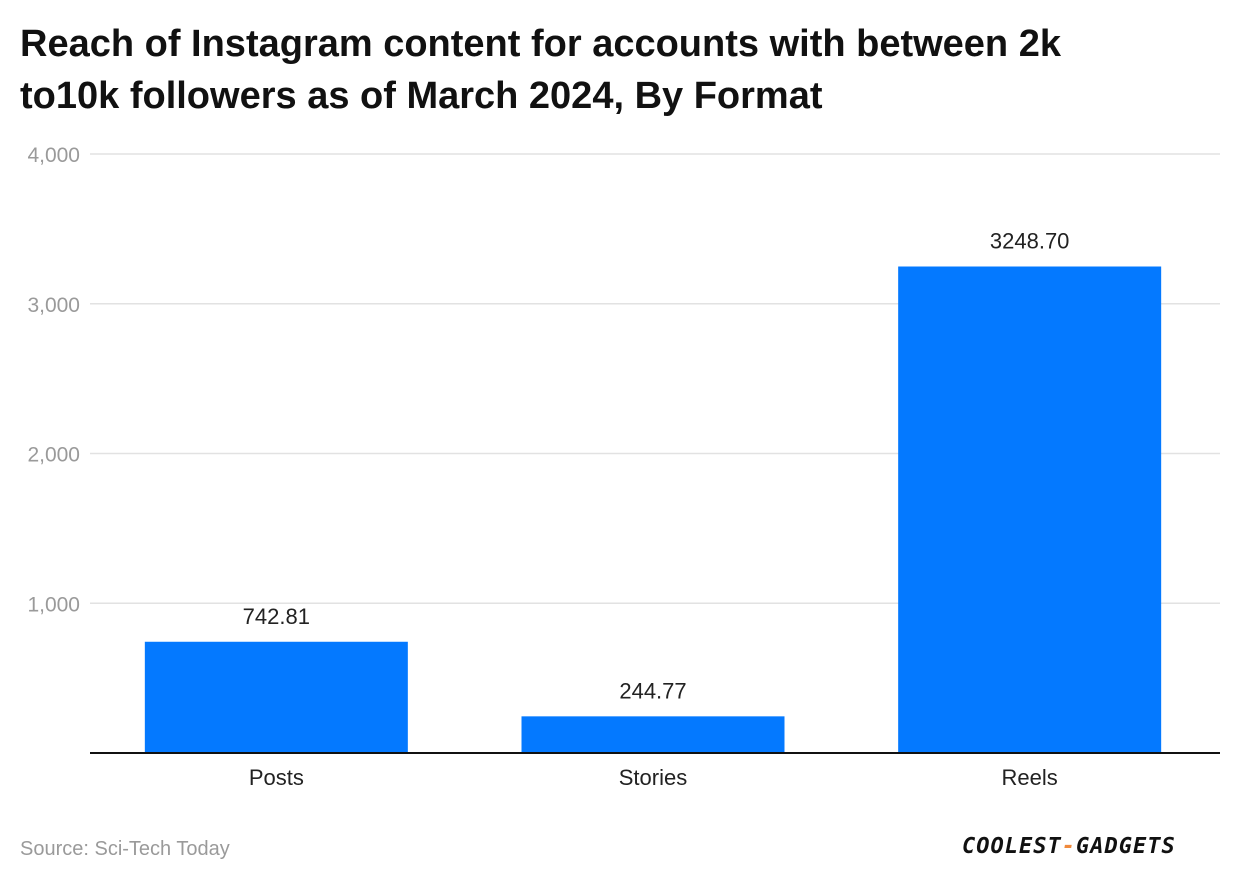  Describe the element at coordinates (276, 777) in the screenshot. I see `x-tick-label-posts: Posts` at that location.